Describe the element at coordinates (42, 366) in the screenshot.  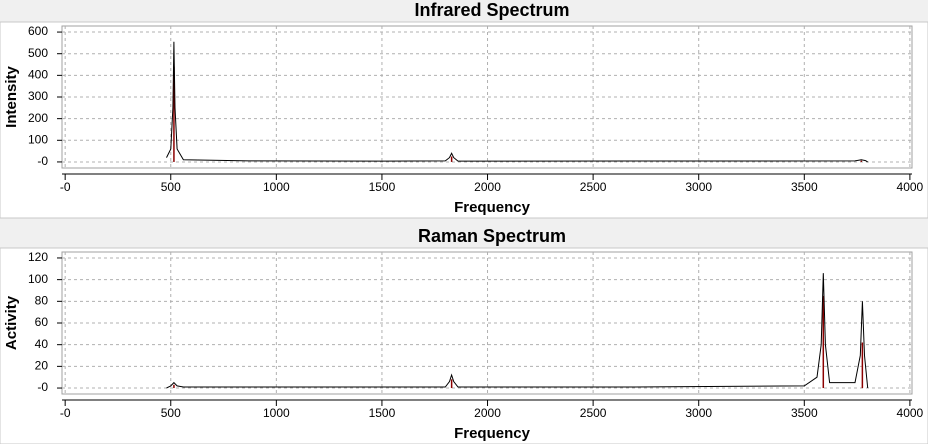
I see `y-tick-label: 20` at that location.